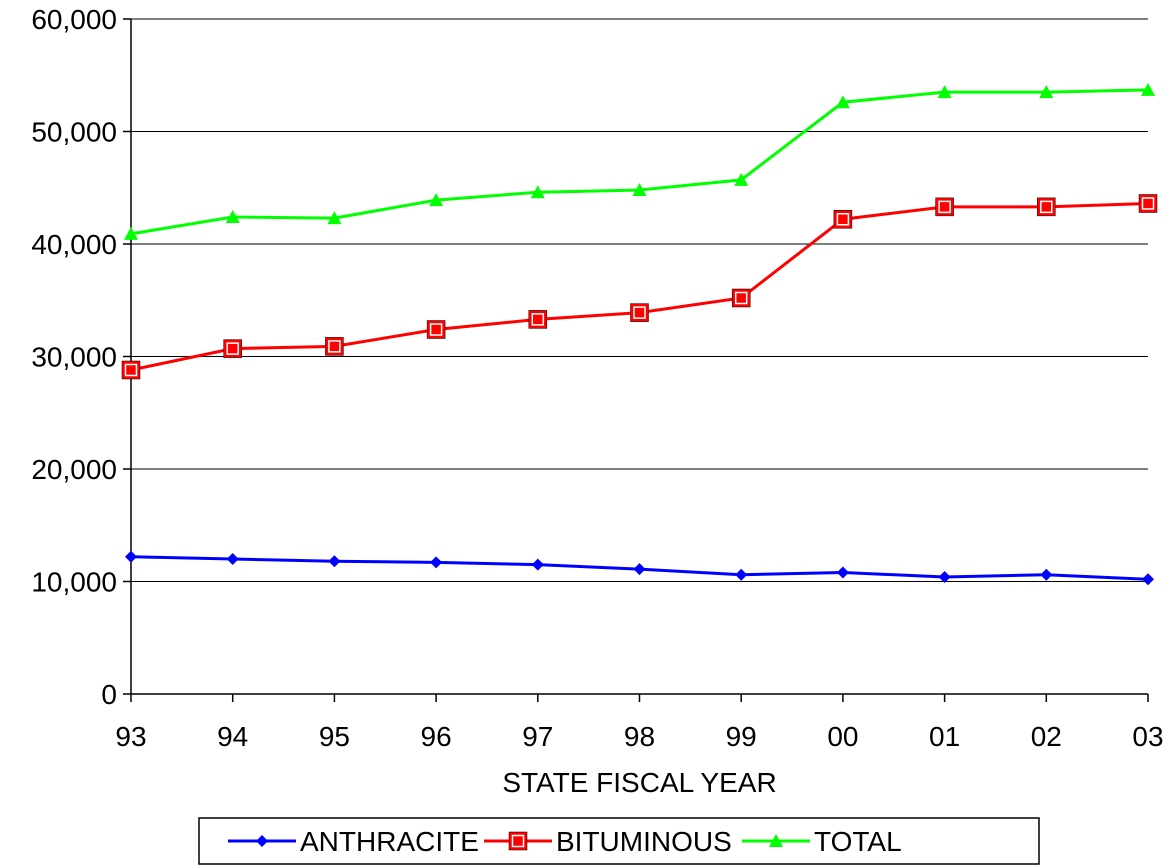 Image resolution: width=1175 pixels, height=865 pixels. What do you see at coordinates (644, 841) in the screenshot?
I see `legend-label: BITUMINOUS` at bounding box center [644, 841].